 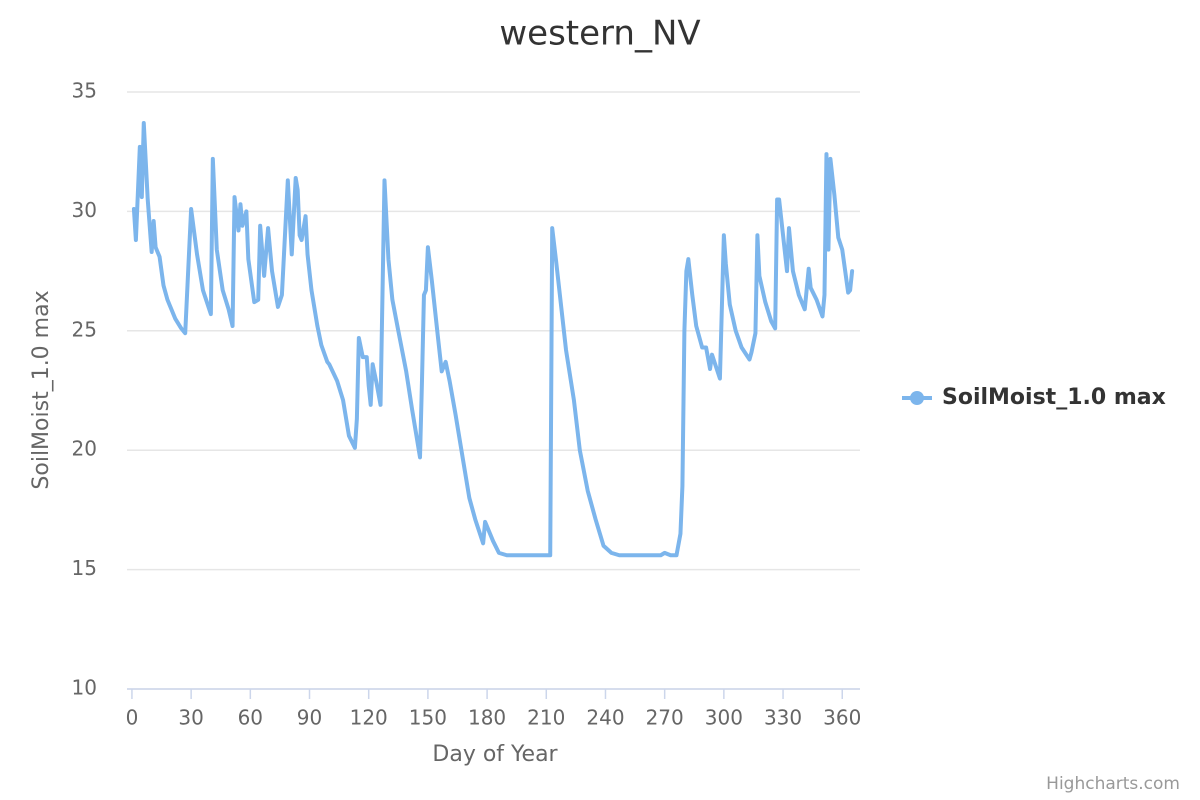 I want to click on x-tick-label: 0, so click(x=132, y=718).